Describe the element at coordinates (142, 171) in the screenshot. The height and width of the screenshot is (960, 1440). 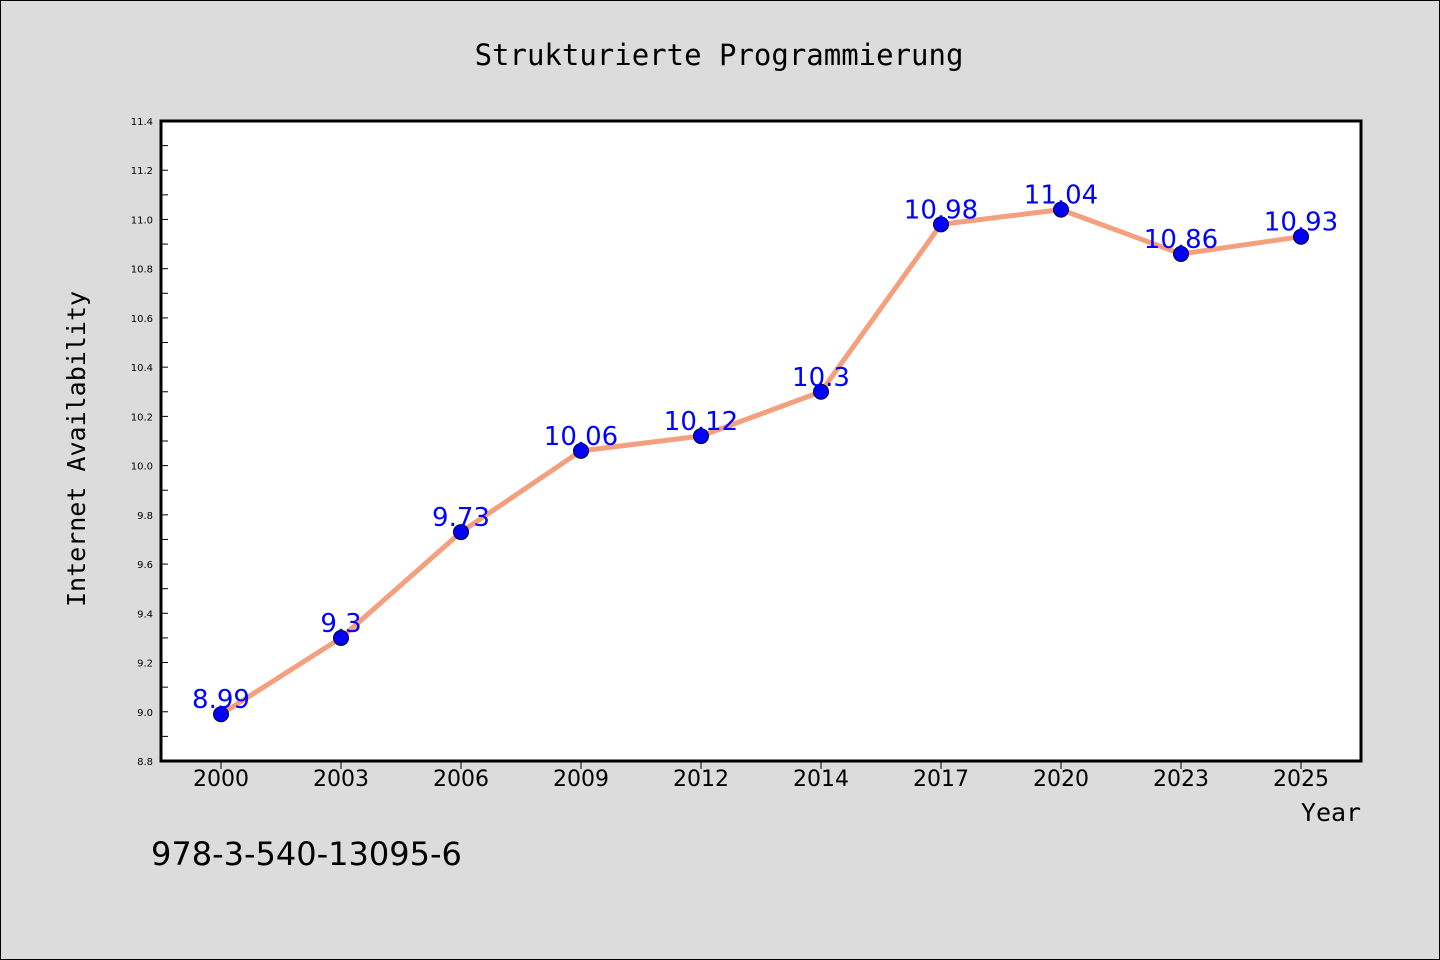
I see `y-tick-label: 11.2` at that location.